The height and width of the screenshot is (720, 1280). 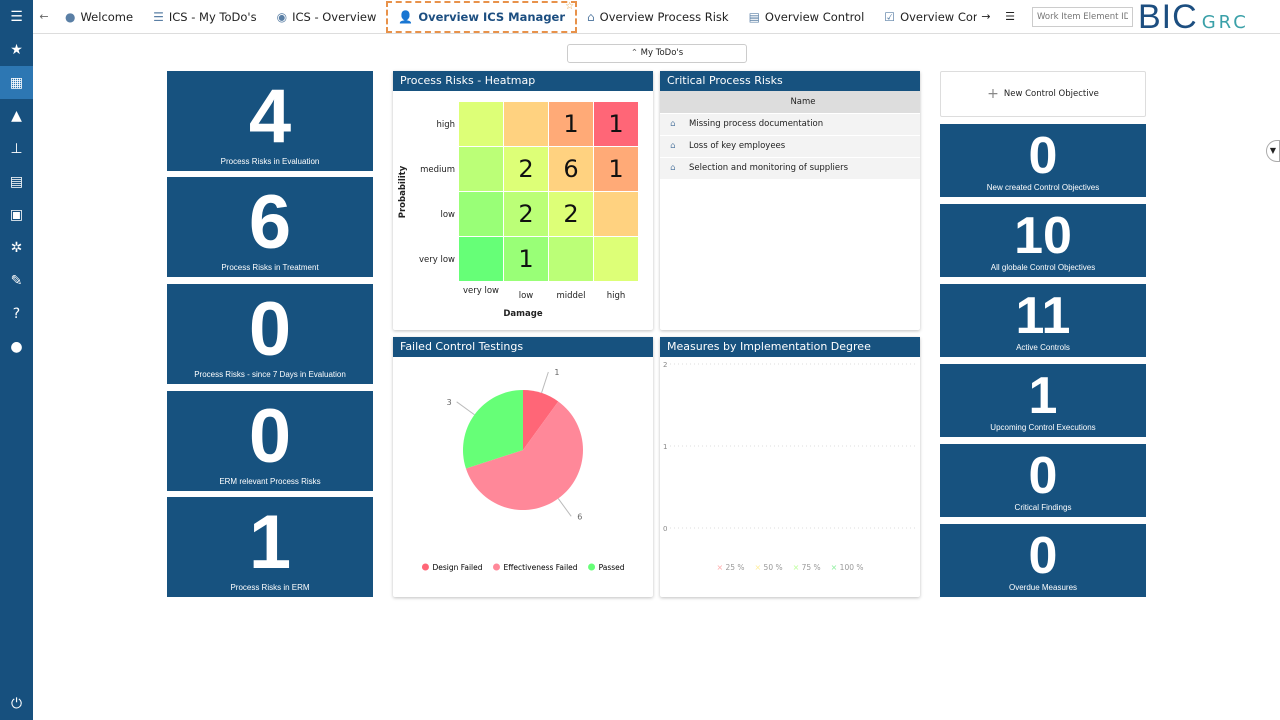 What do you see at coordinates (1082, 17) in the screenshot?
I see `work-item-search-input` at bounding box center [1082, 17].